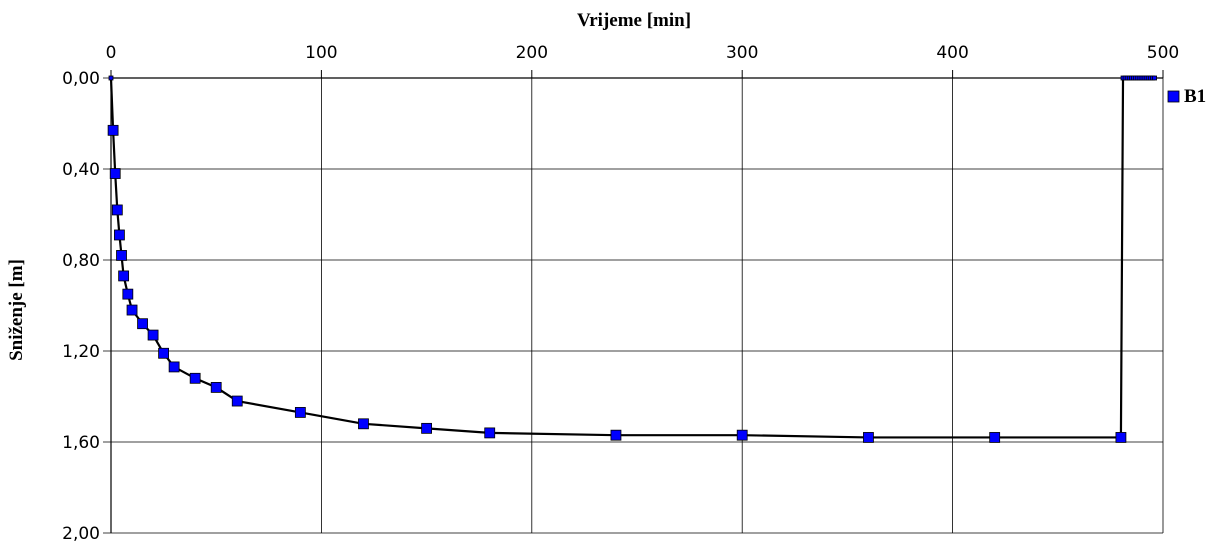 This screenshot has width=1221, height=544. What do you see at coordinates (634, 20) in the screenshot?
I see `x-axis-title: Vrijeme [min]` at bounding box center [634, 20].